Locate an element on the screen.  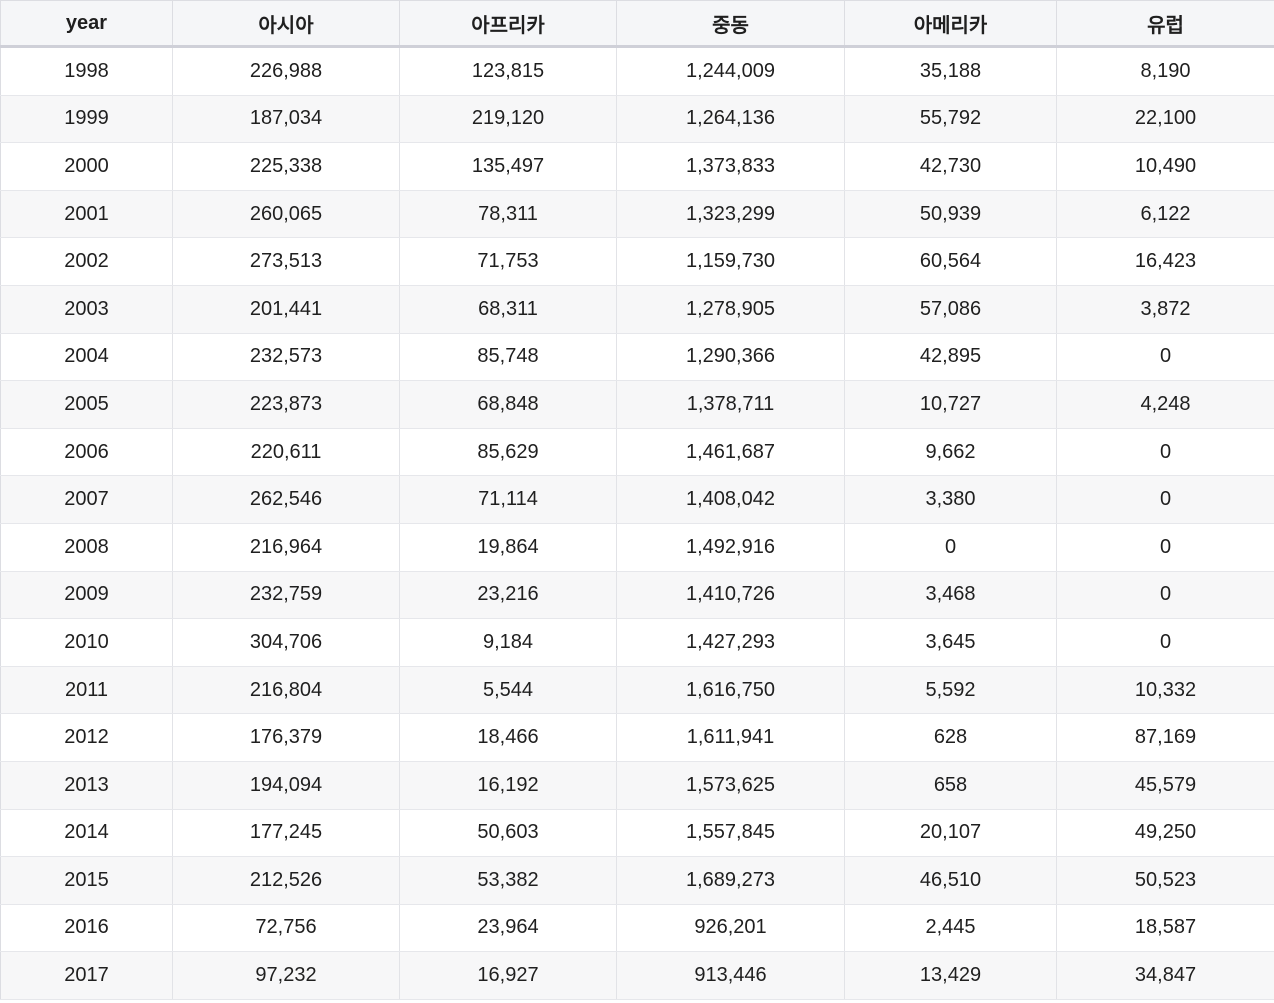
table-cell-asia: 226,988 is located at coordinates (286, 71).